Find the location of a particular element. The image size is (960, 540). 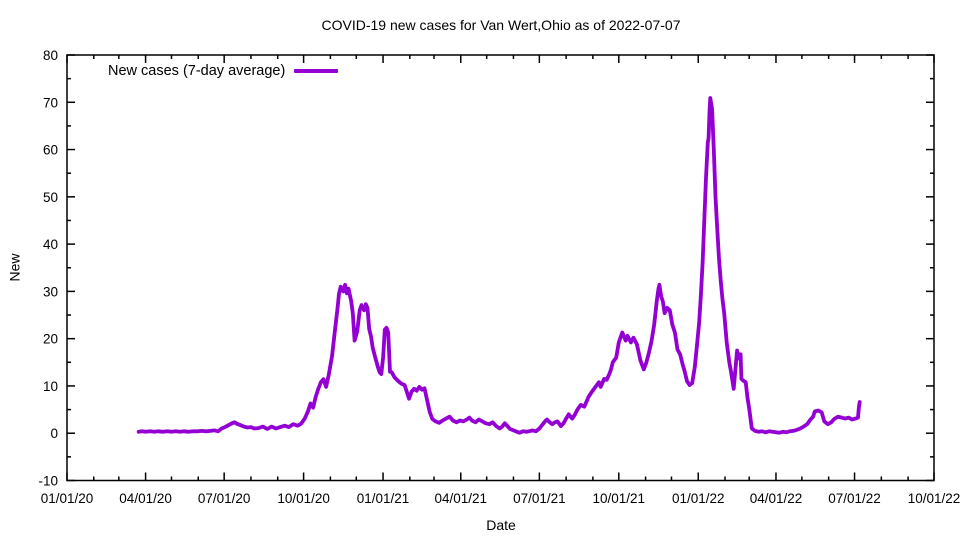

y-tick-label: 70 is located at coordinates (50, 102).